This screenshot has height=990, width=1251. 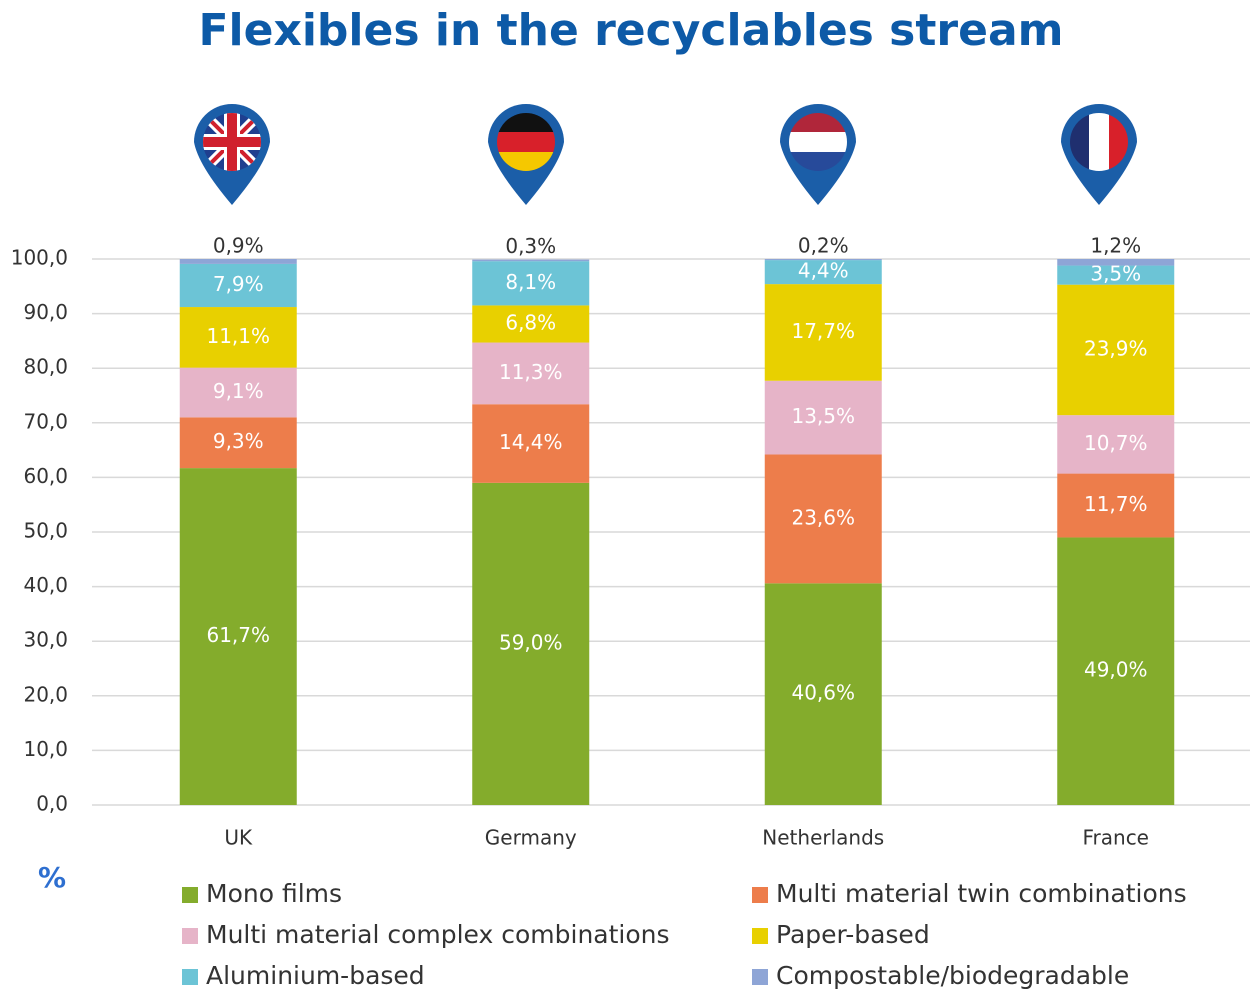 What do you see at coordinates (315, 975) in the screenshot?
I see `legend-label: Aluminium-based` at bounding box center [315, 975].